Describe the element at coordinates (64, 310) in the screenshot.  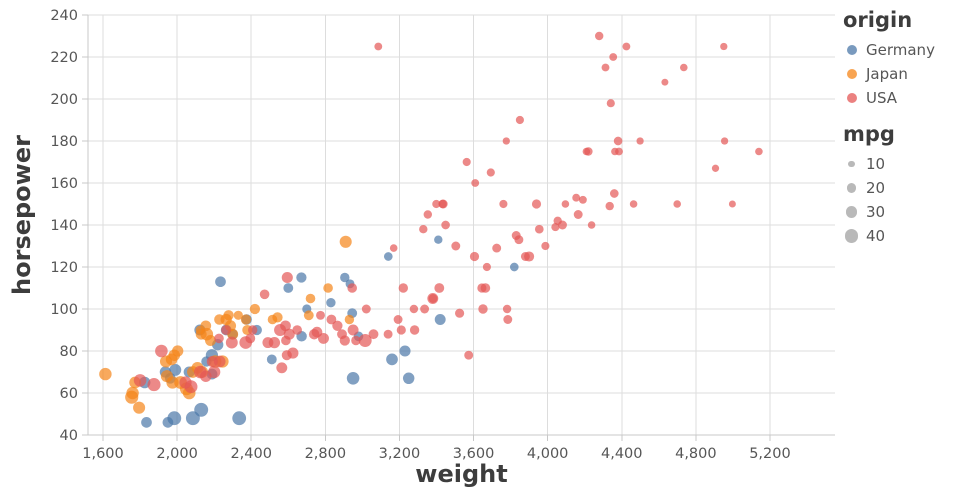
I see `y-tick-label: 100` at that location.